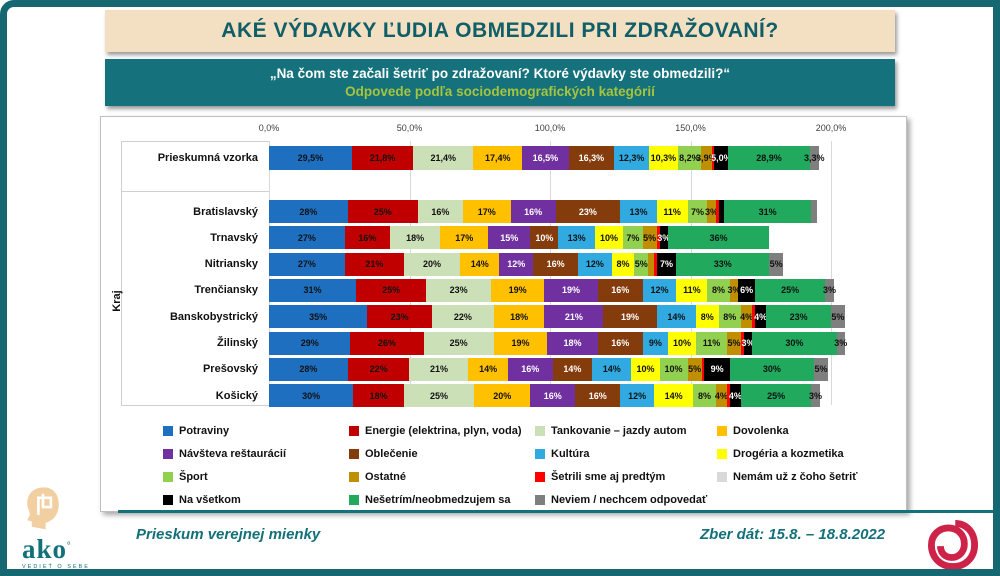 The image size is (1000, 576). What do you see at coordinates (631, 158) in the screenshot?
I see `segment-value-label: 12,3%` at bounding box center [631, 158].